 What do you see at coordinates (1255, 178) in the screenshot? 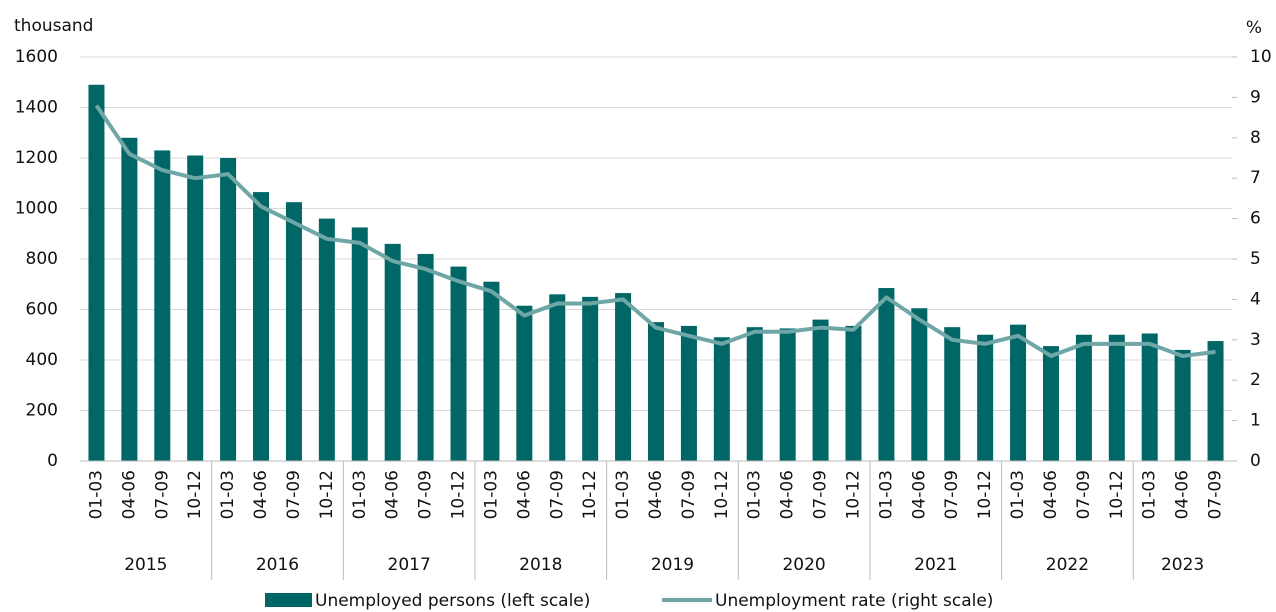
I see `y2-tick-label: 7` at bounding box center [1255, 178].